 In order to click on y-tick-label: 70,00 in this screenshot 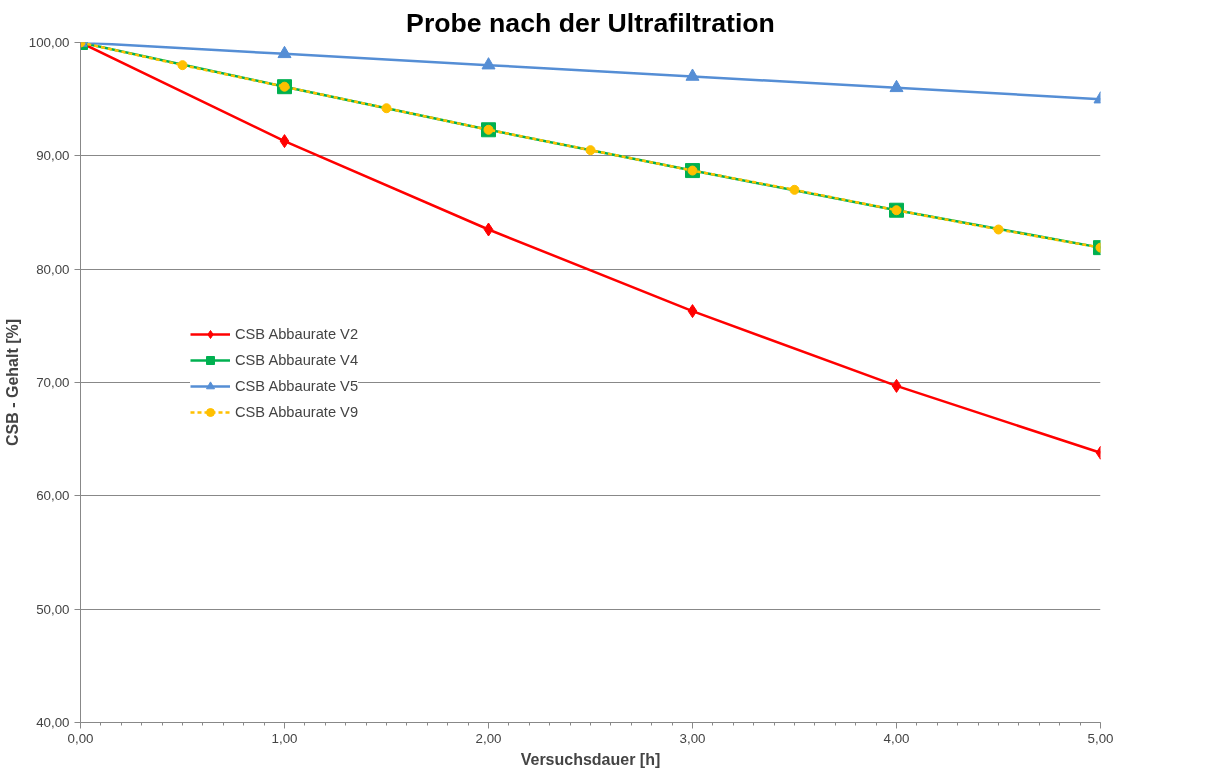, I will do `click(53, 382)`.